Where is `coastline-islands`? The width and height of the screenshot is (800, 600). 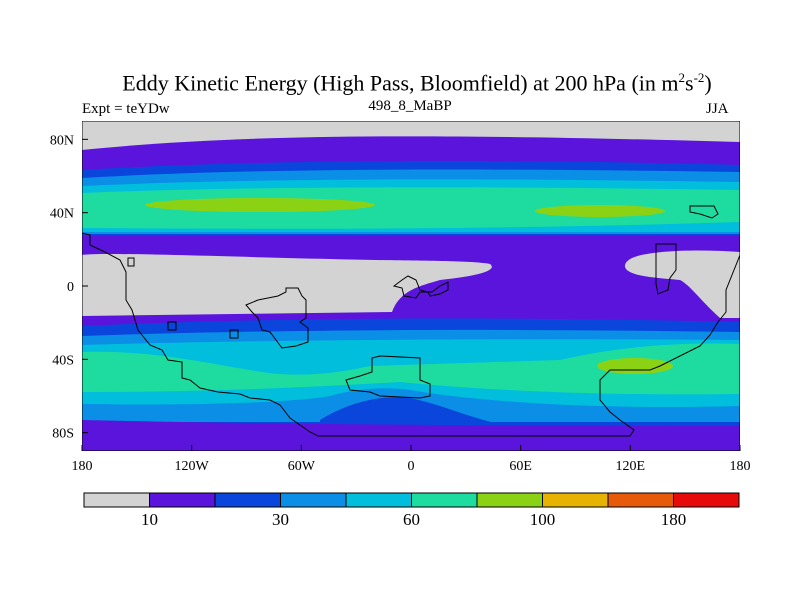 coastline-islands is located at coordinates (704, 212).